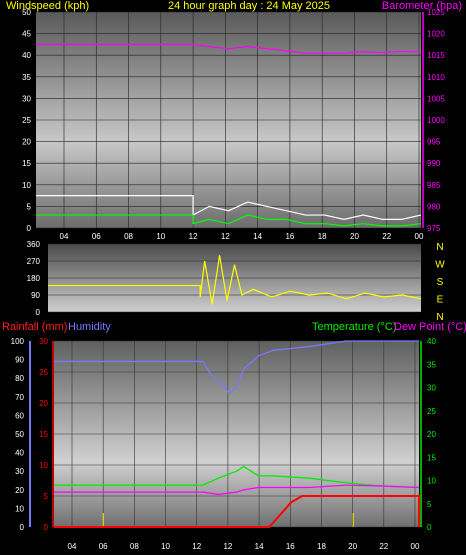 This screenshot has height=555, width=466. What do you see at coordinates (431, 388) in the screenshot?
I see `temperature-y-tick: 30` at bounding box center [431, 388].